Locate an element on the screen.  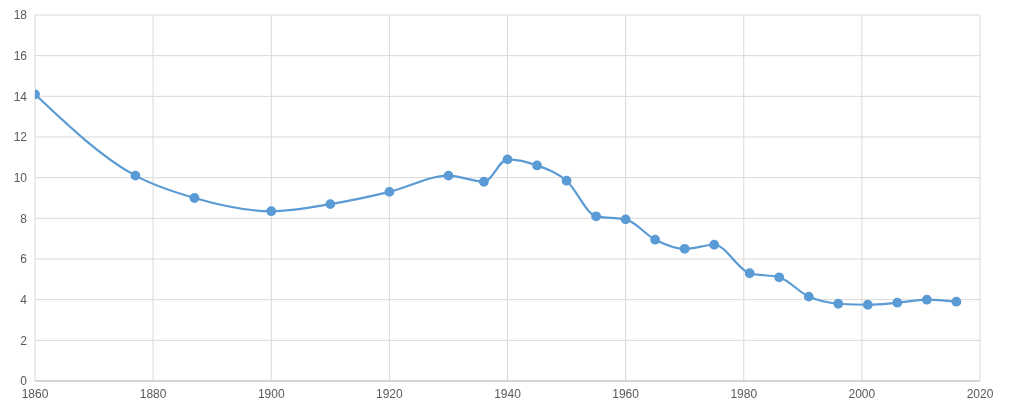
y-tick-label: 18 is located at coordinates (20, 15).